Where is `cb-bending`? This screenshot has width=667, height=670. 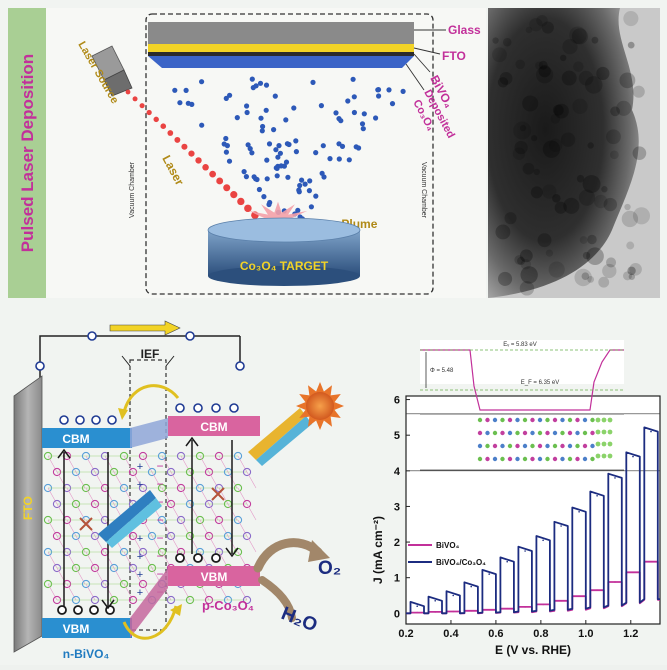 cb-bending is located at coordinates (149, 433).